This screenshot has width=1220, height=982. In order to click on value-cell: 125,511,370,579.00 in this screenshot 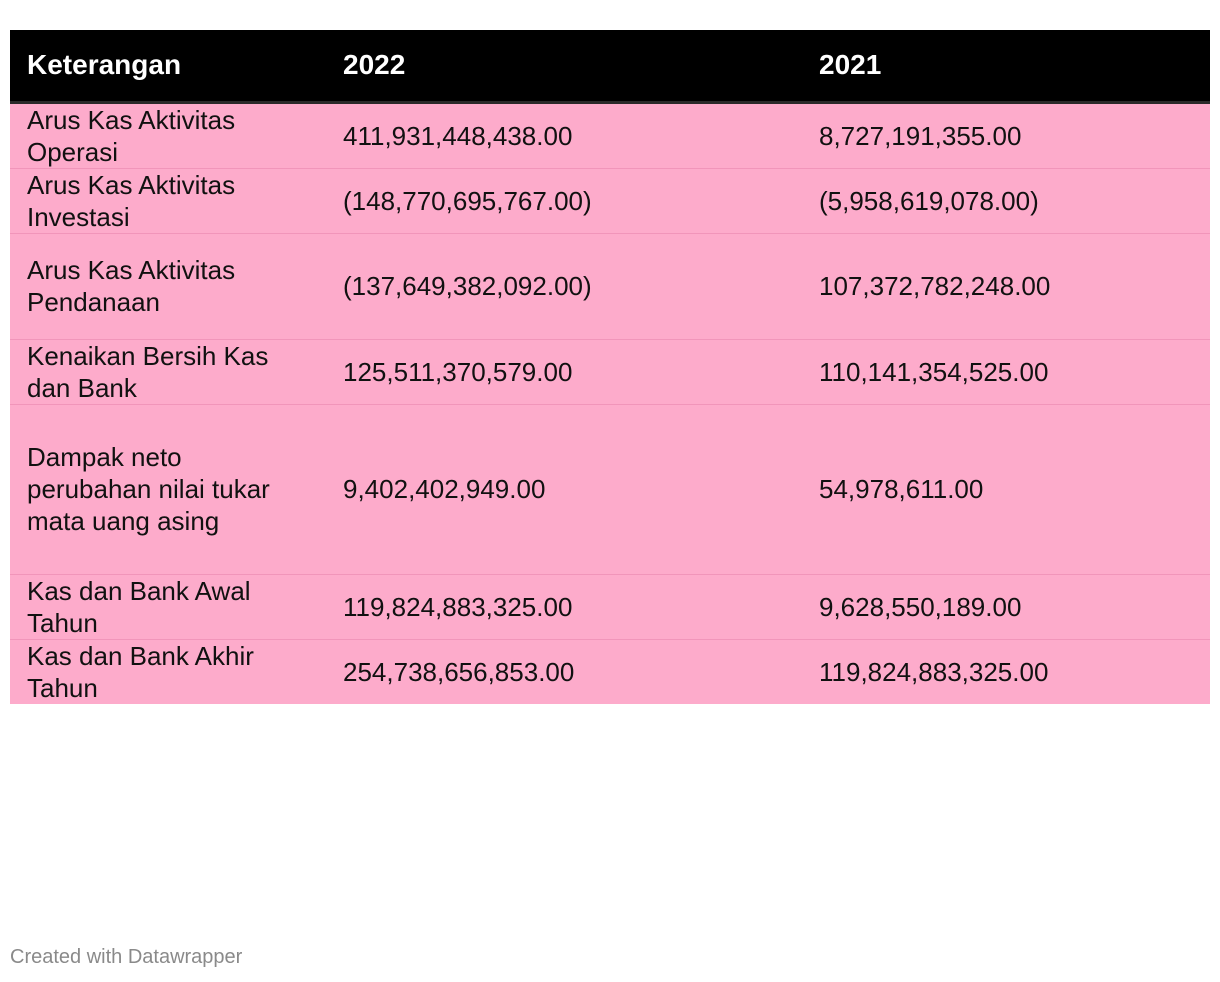, I will do `click(564, 372)`.